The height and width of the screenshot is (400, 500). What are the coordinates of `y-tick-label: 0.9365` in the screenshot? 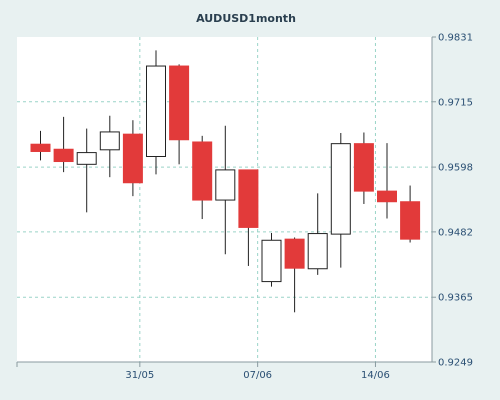 It's located at (455, 298).